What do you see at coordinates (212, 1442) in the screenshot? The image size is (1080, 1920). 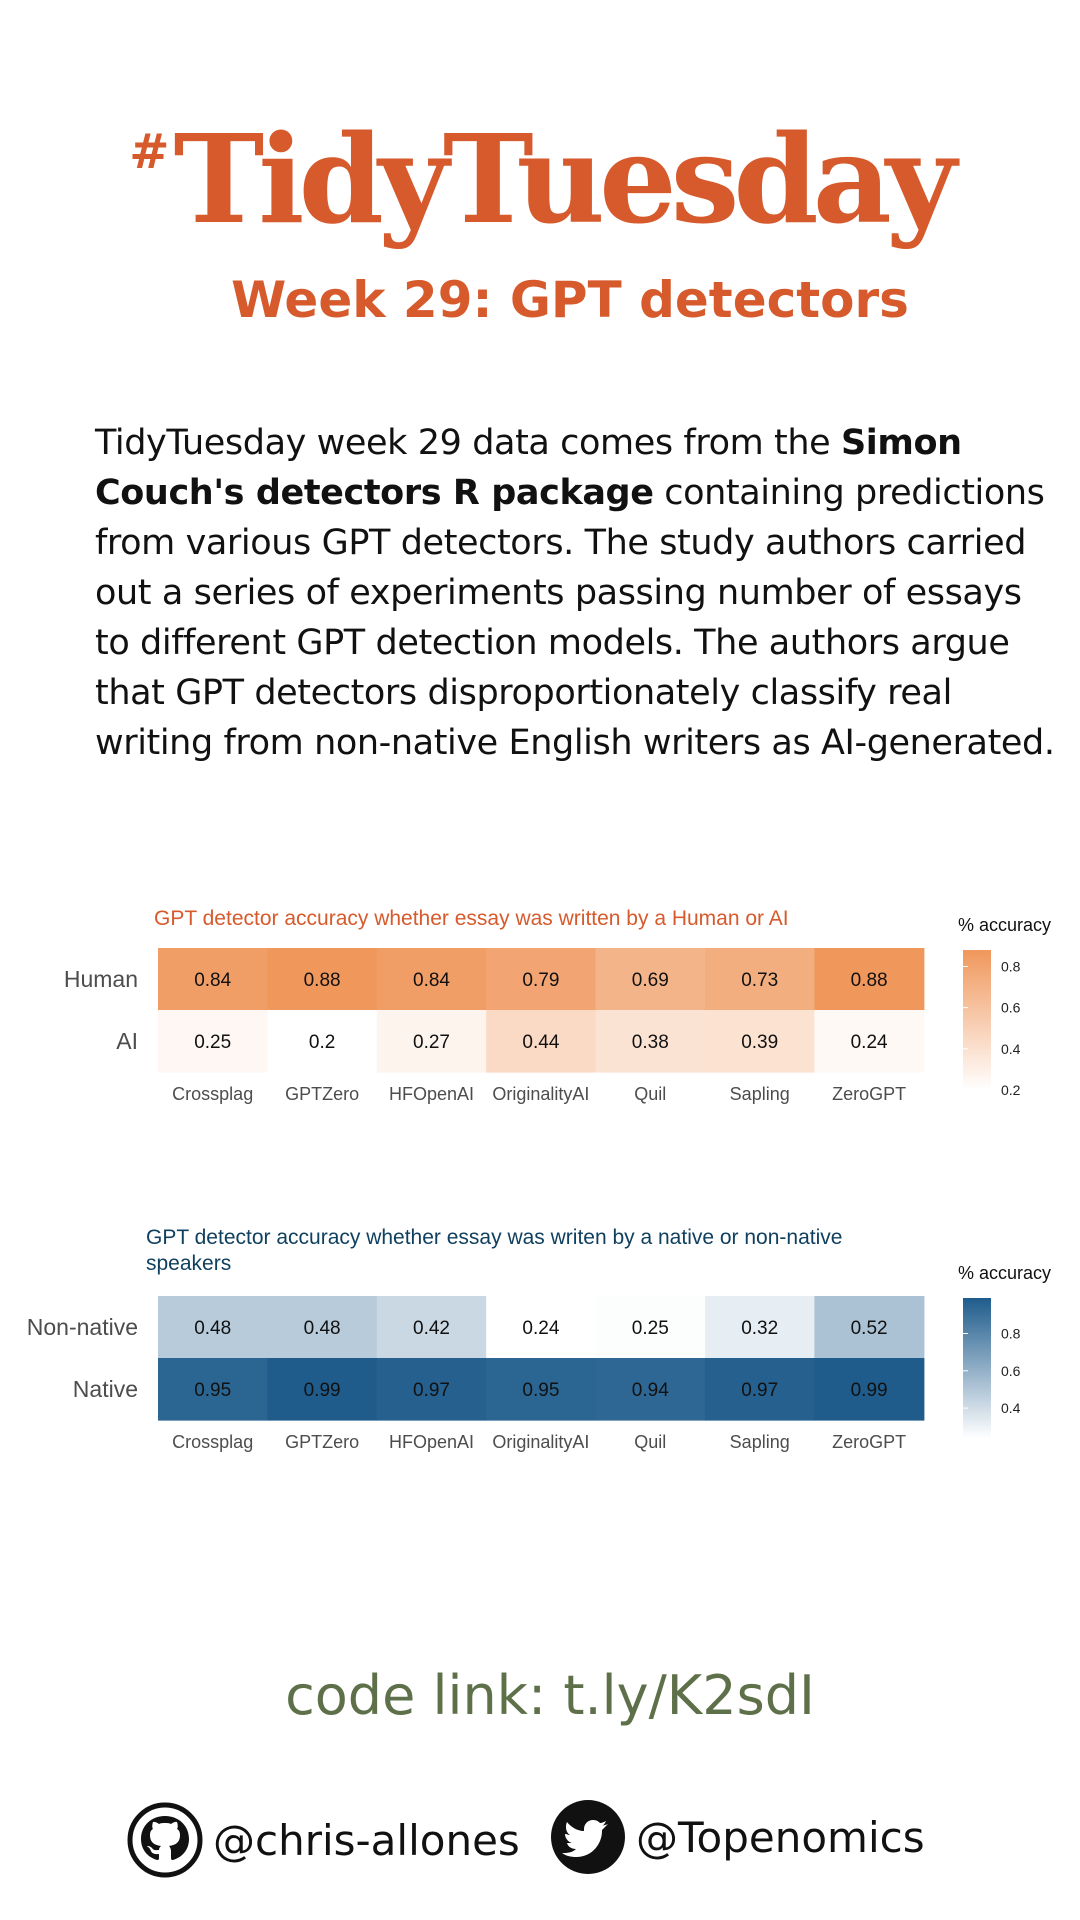 I see `chart2-col-label: Crossplag` at bounding box center [212, 1442].